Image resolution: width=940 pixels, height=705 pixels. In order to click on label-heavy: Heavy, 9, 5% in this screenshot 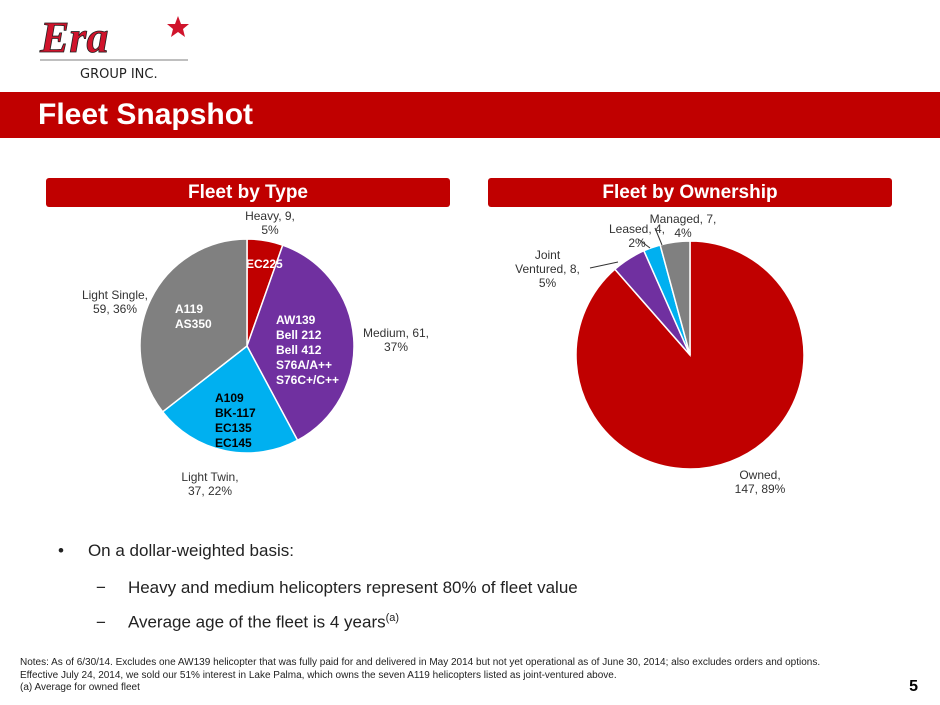, I will do `click(270, 223)`.